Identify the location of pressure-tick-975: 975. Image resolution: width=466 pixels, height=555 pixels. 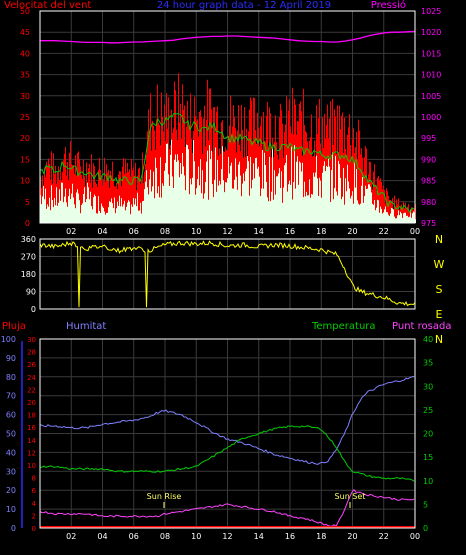
(428, 223).